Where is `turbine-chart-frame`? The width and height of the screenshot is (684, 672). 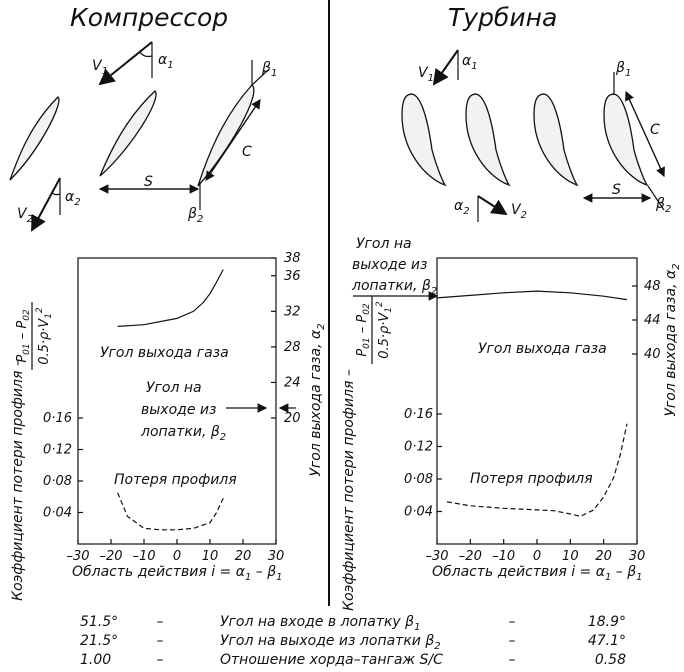
turbine-chart-frame is located at coordinates (537, 401).